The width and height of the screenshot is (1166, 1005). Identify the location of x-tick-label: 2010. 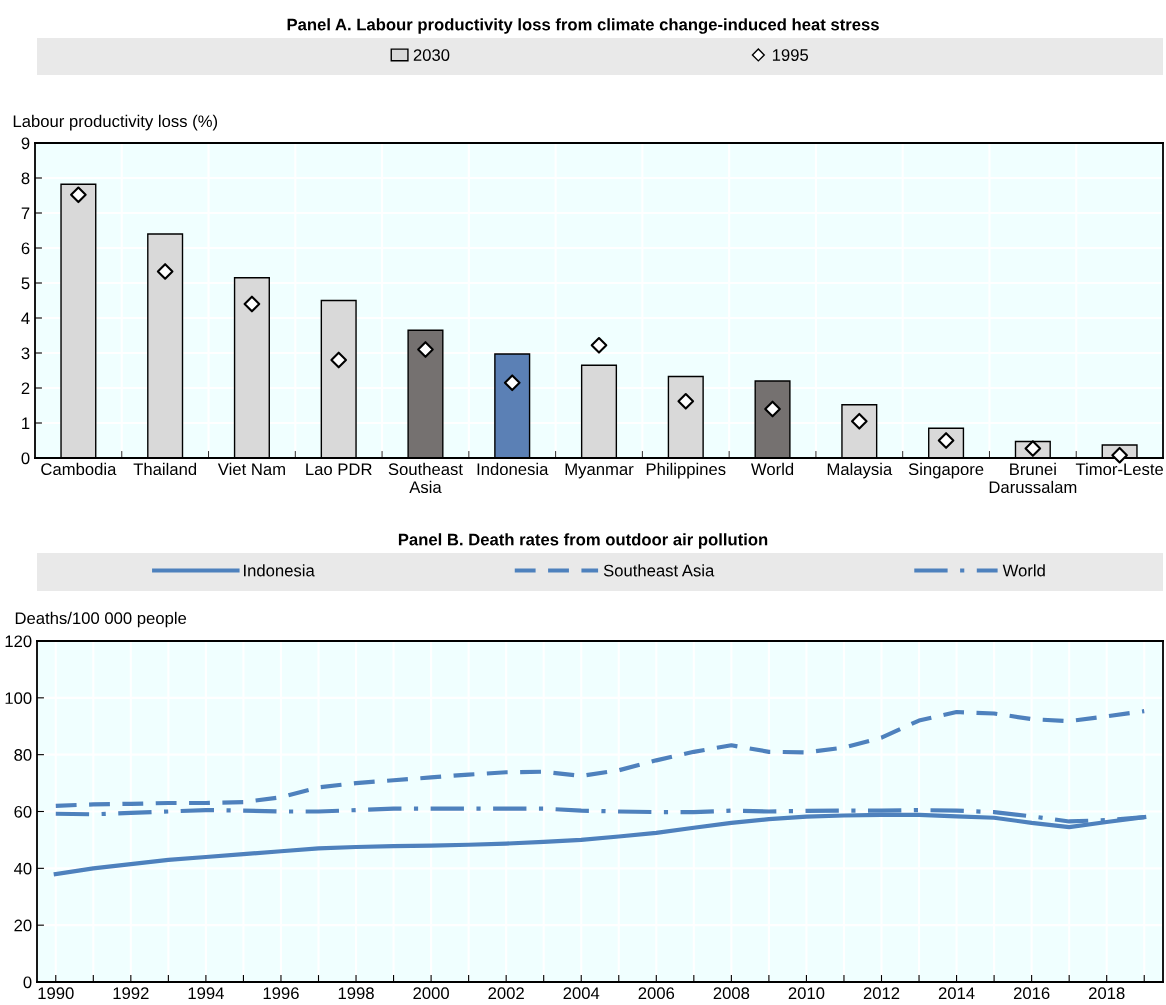
(806, 993).